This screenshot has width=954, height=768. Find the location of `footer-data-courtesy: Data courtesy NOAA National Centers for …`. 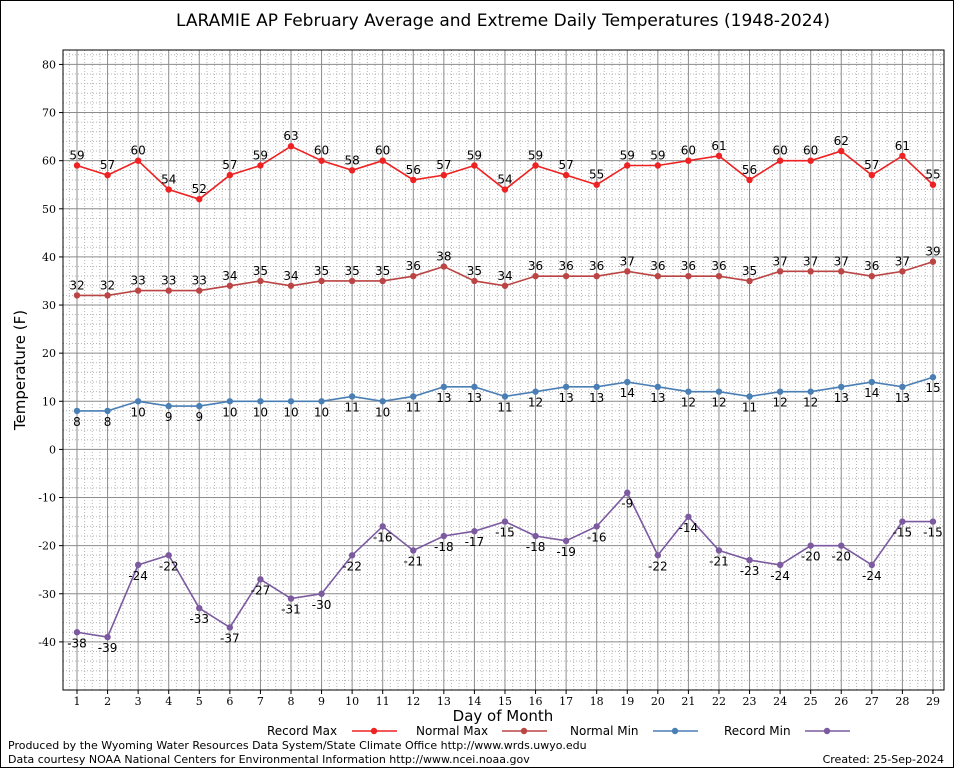

footer-data-courtesy: Data courtesy NOAA National Centers for … is located at coordinates (269, 759).